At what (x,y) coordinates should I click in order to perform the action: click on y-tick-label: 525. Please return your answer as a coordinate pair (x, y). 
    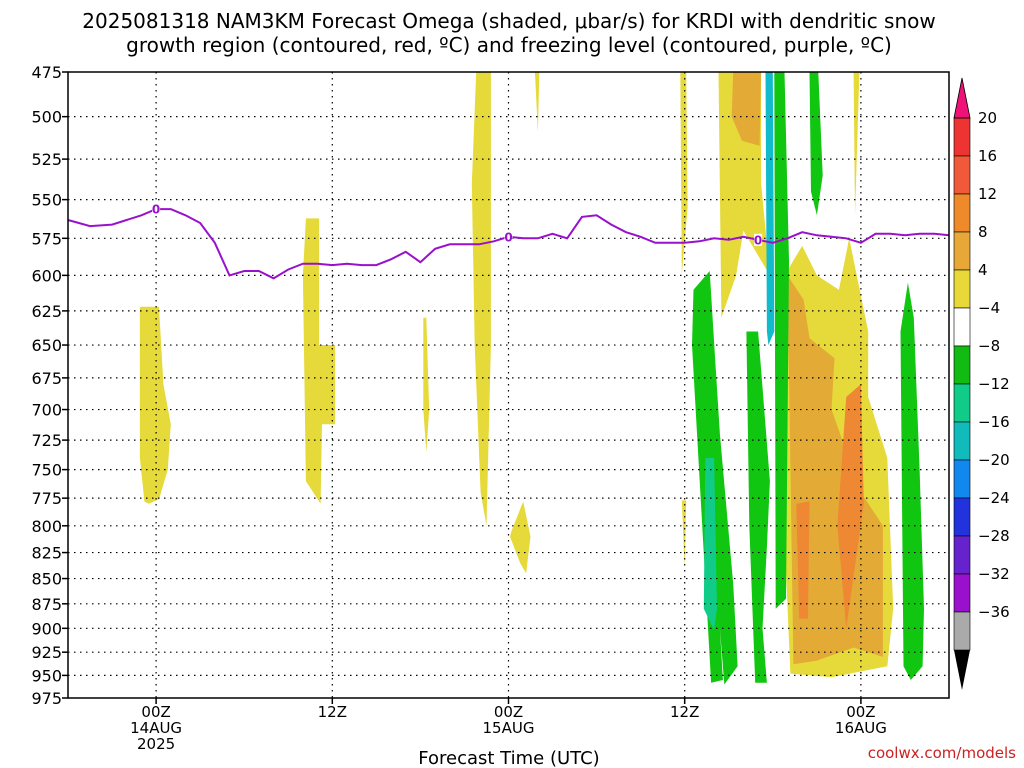
    Looking at the image, I should click on (46, 159).